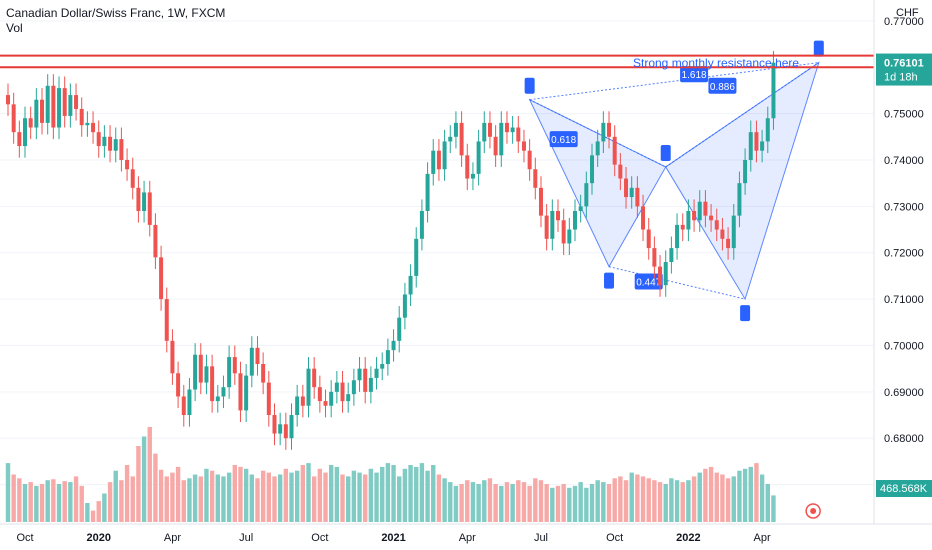  Describe the element at coordinates (907, 13) in the screenshot. I see `currency-label: CHF` at that location.